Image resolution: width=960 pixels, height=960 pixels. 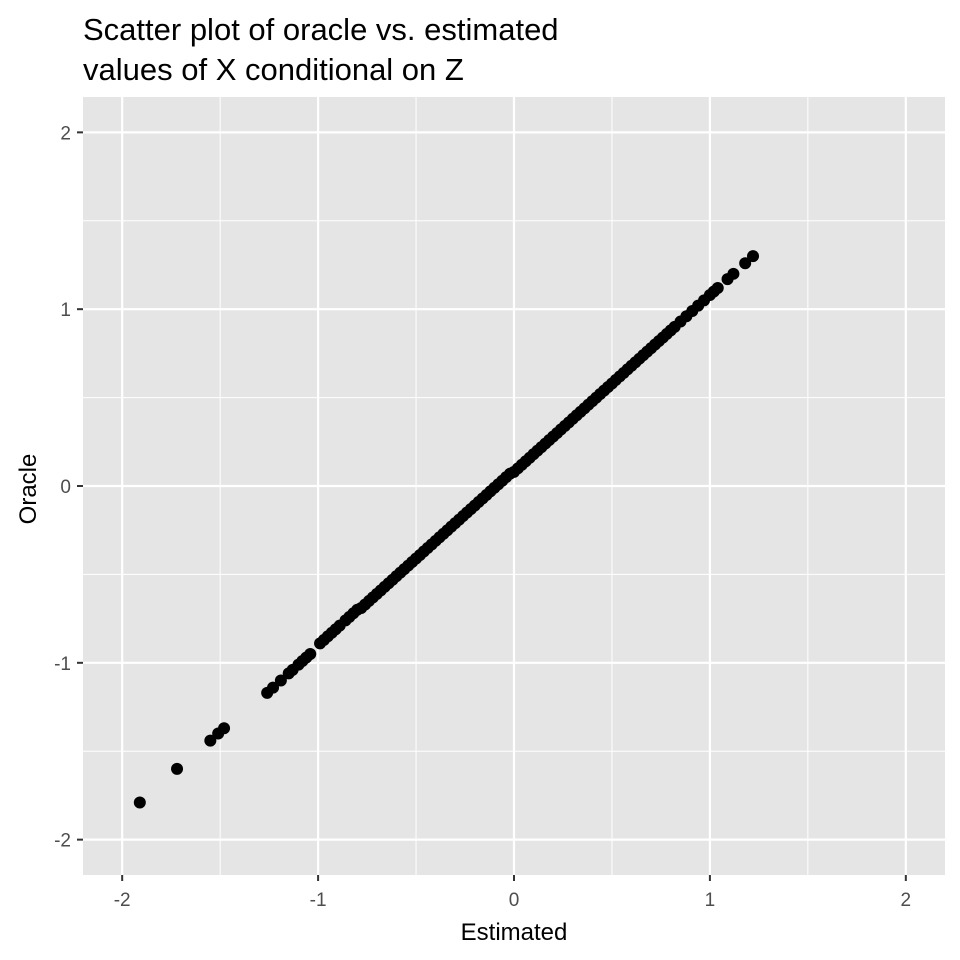 What do you see at coordinates (65, 133) in the screenshot?
I see `y-tick-label: 2` at bounding box center [65, 133].